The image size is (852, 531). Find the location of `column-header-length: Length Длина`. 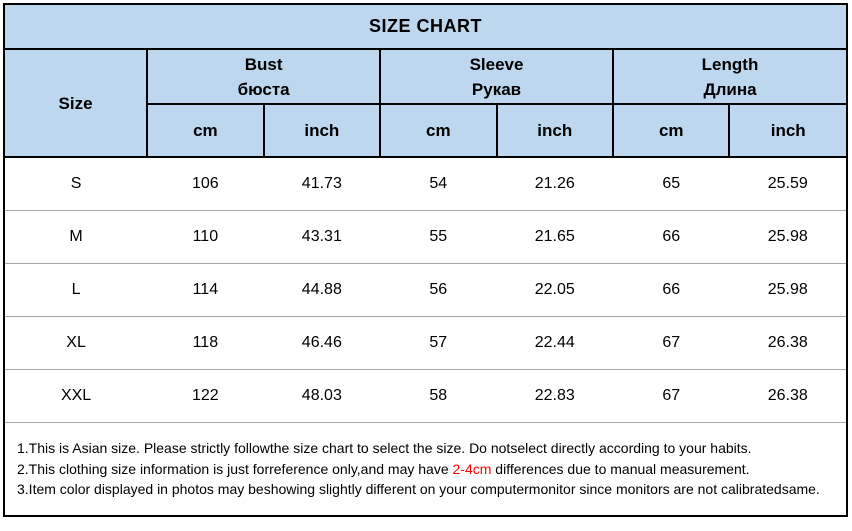

column-header-length: Length Длина is located at coordinates (729, 76).